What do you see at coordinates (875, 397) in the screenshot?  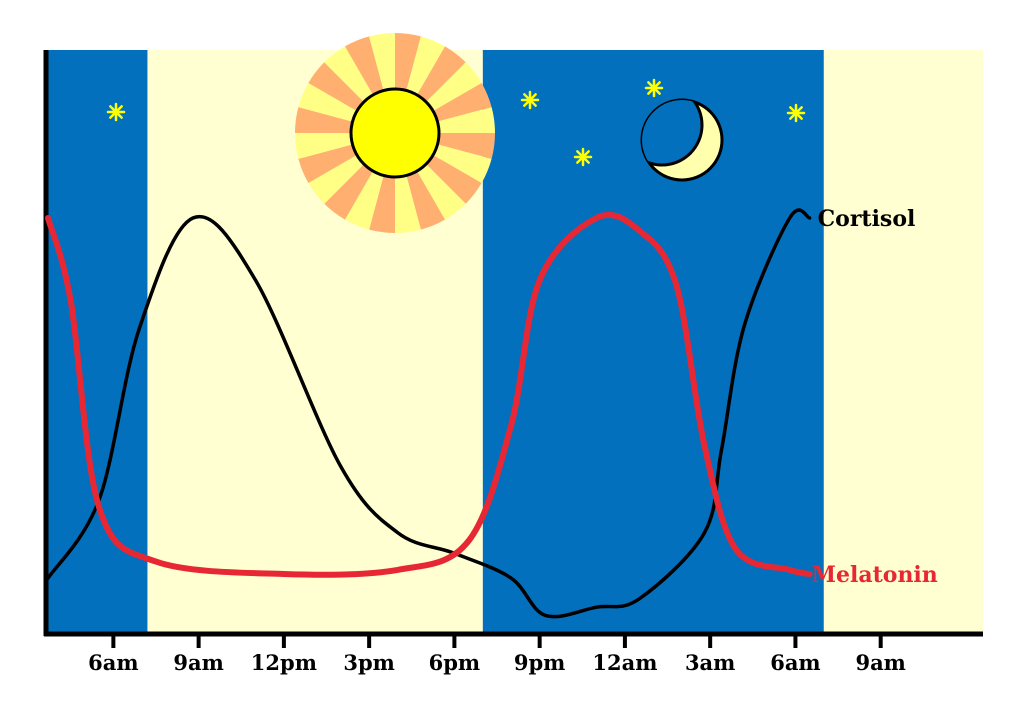 I see `series-labels: Cortisol Melatonin` at bounding box center [875, 397].